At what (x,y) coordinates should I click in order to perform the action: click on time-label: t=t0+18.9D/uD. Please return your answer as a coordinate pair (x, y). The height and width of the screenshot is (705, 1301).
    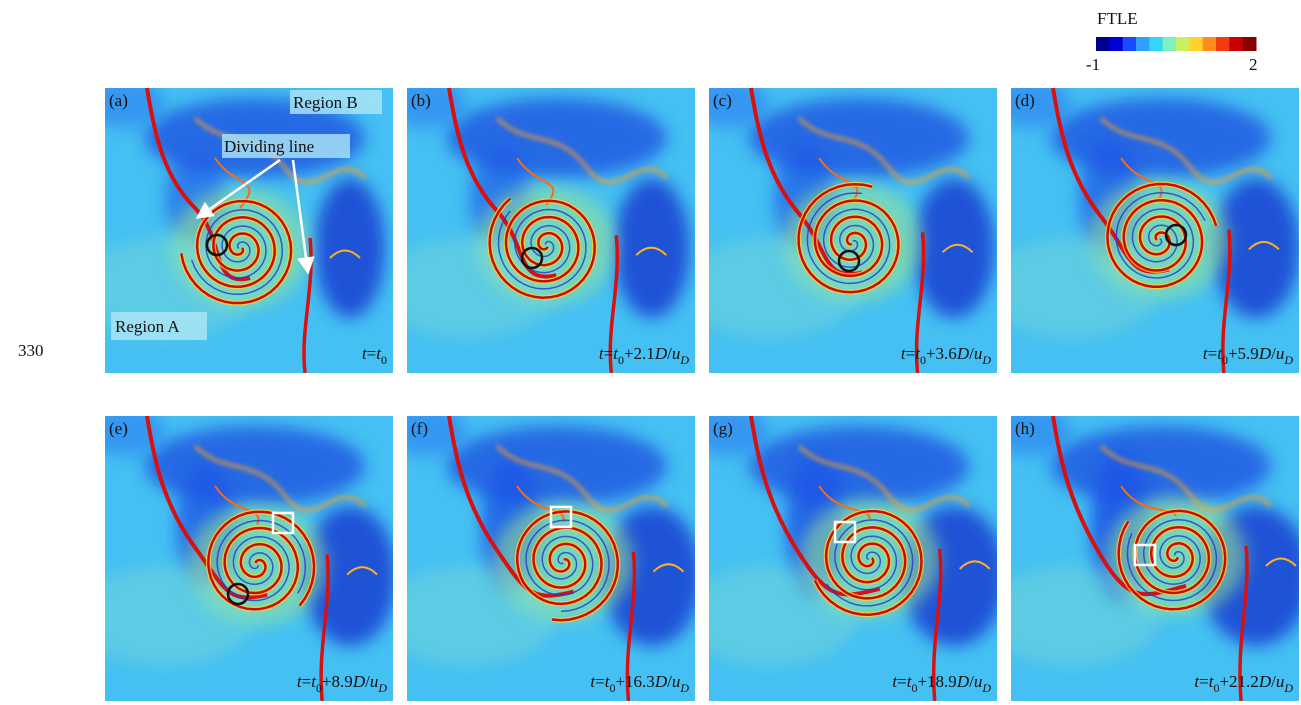
    Looking at the image, I should click on (941, 683).